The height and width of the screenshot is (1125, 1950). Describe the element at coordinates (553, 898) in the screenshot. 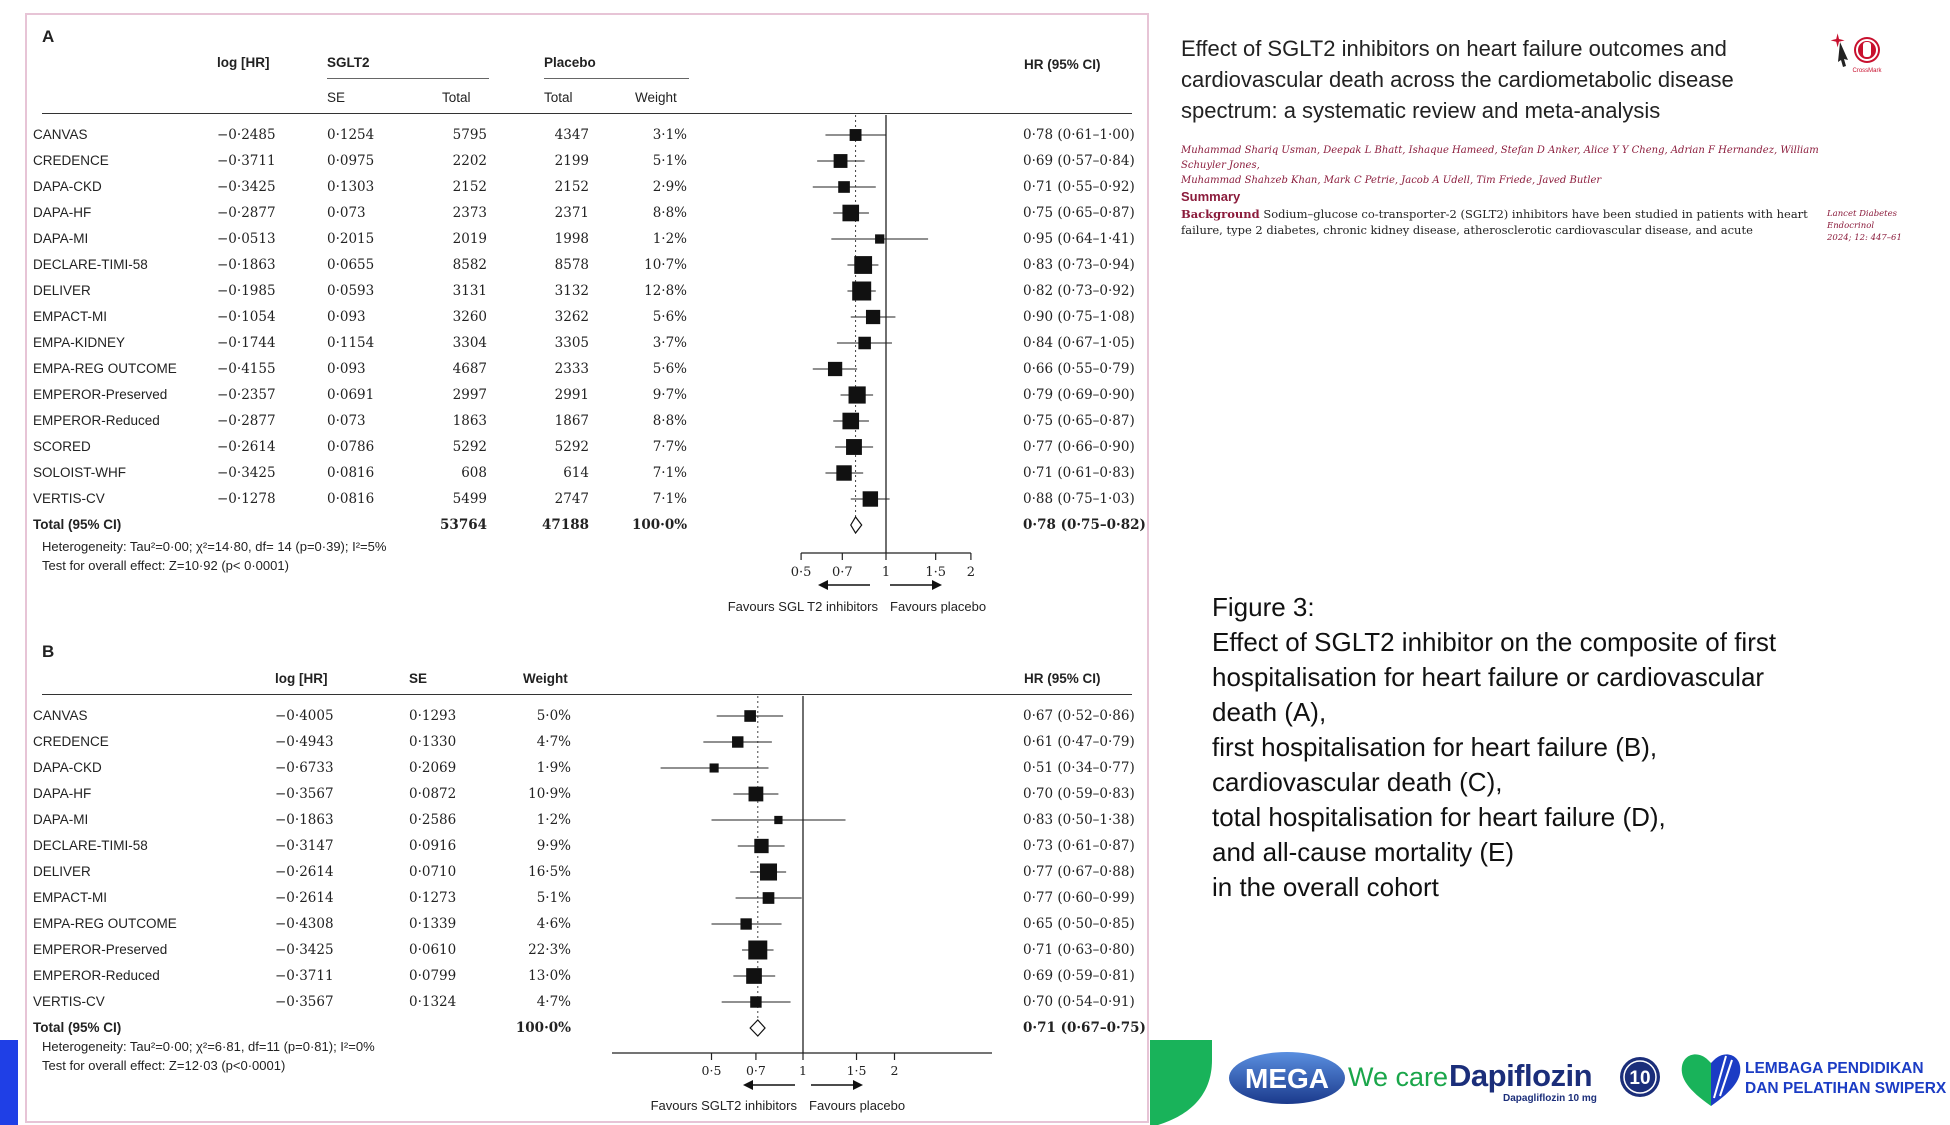

I see `weight-value: 5·1%` at that location.